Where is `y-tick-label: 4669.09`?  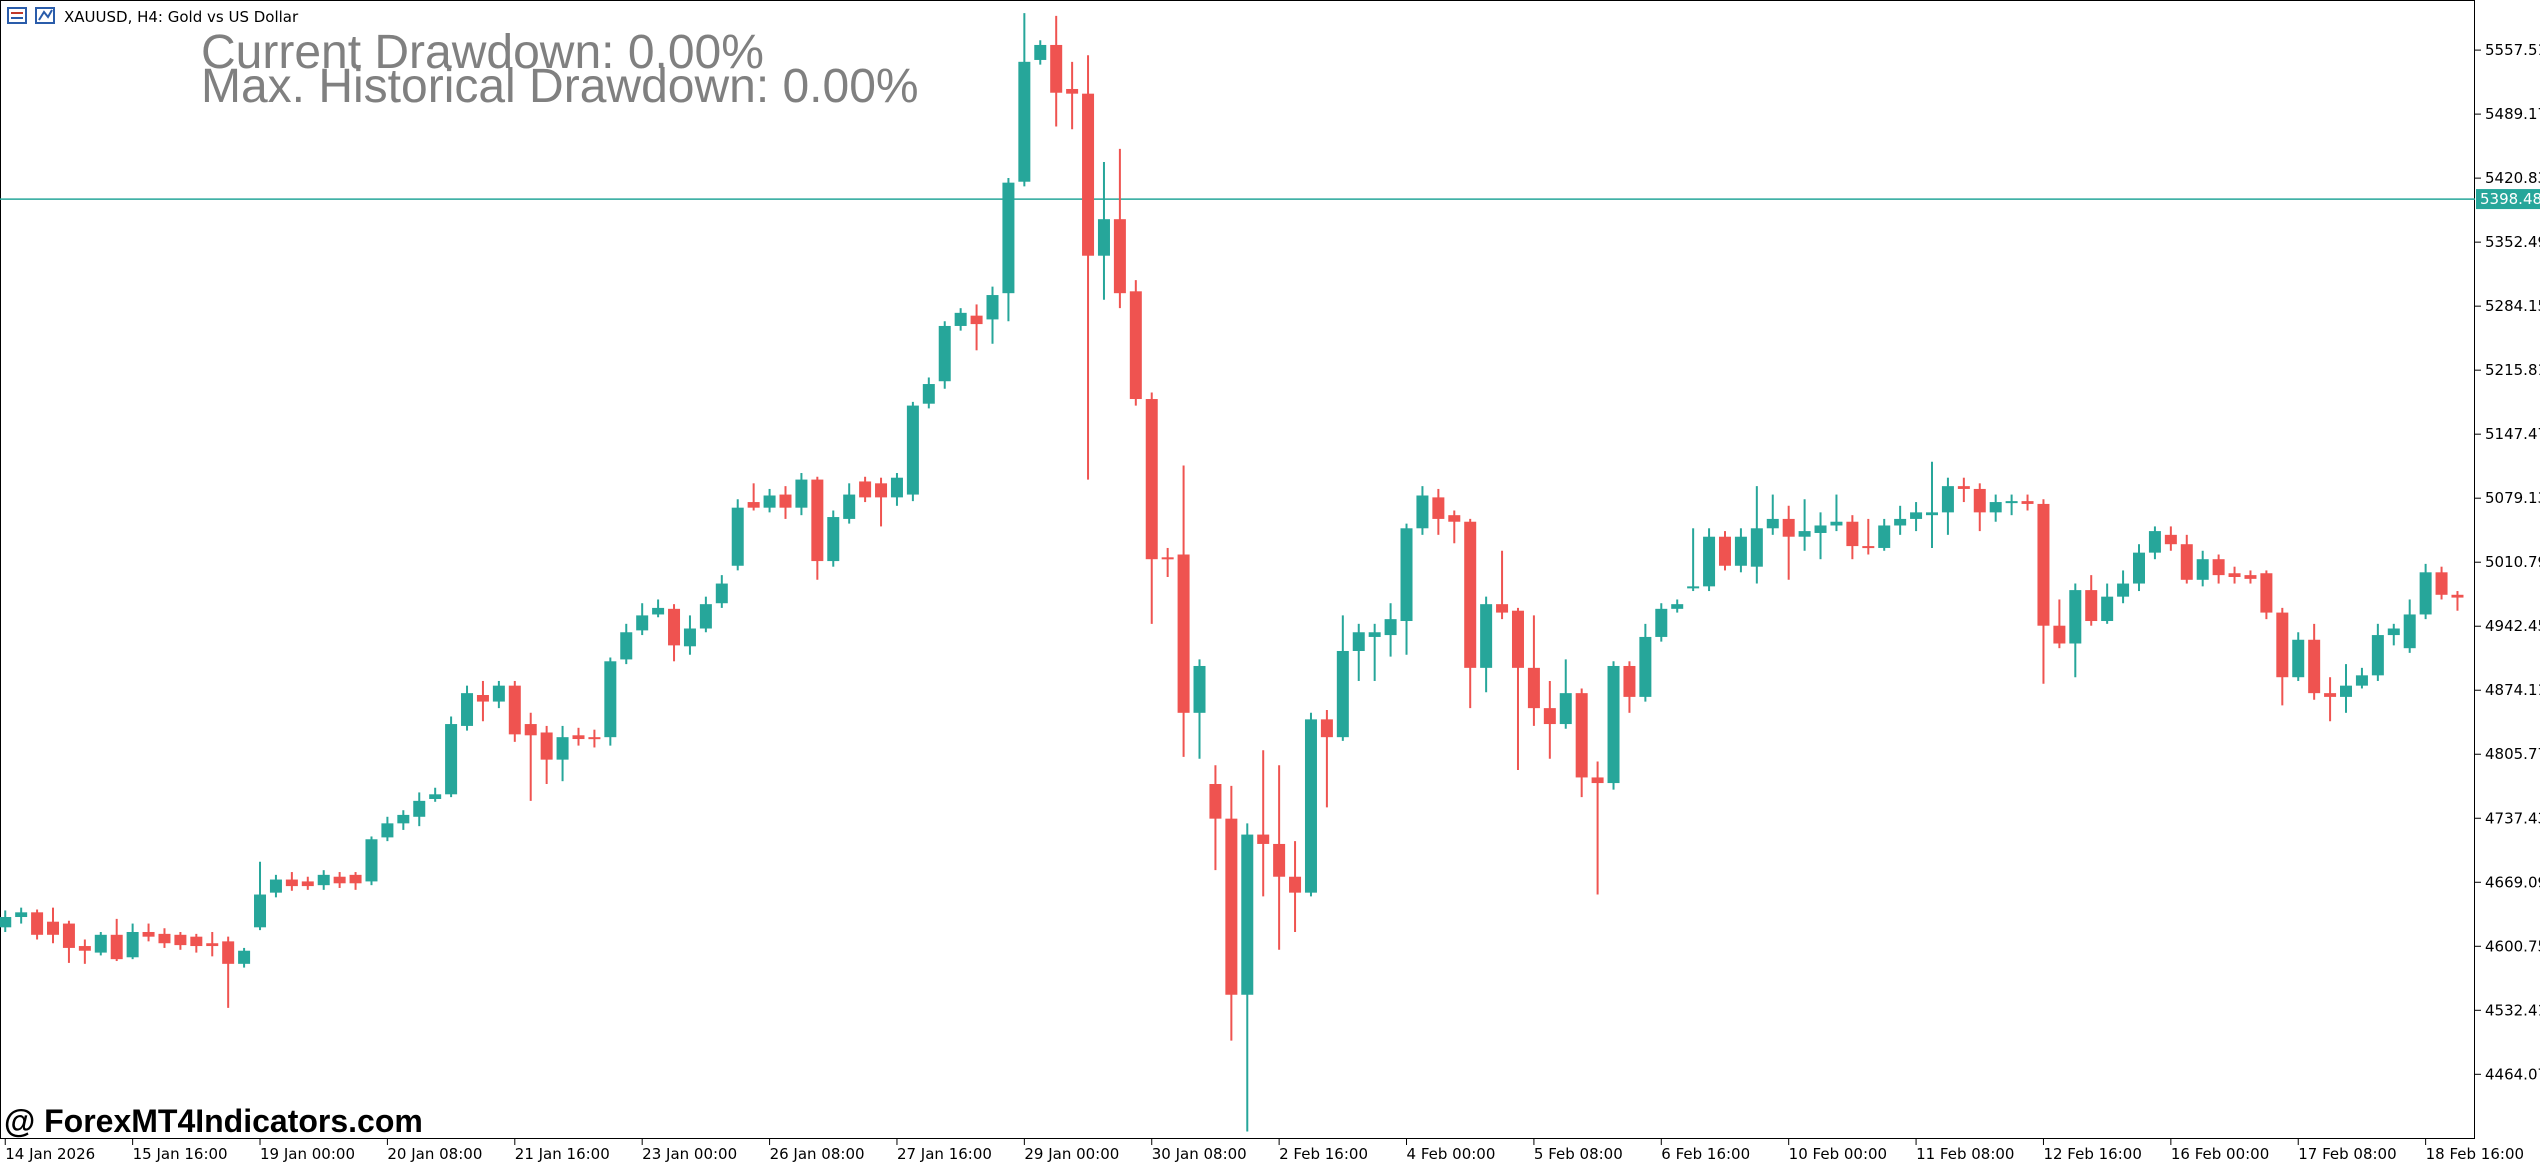
y-tick-label: 4669.09 is located at coordinates (2512, 882).